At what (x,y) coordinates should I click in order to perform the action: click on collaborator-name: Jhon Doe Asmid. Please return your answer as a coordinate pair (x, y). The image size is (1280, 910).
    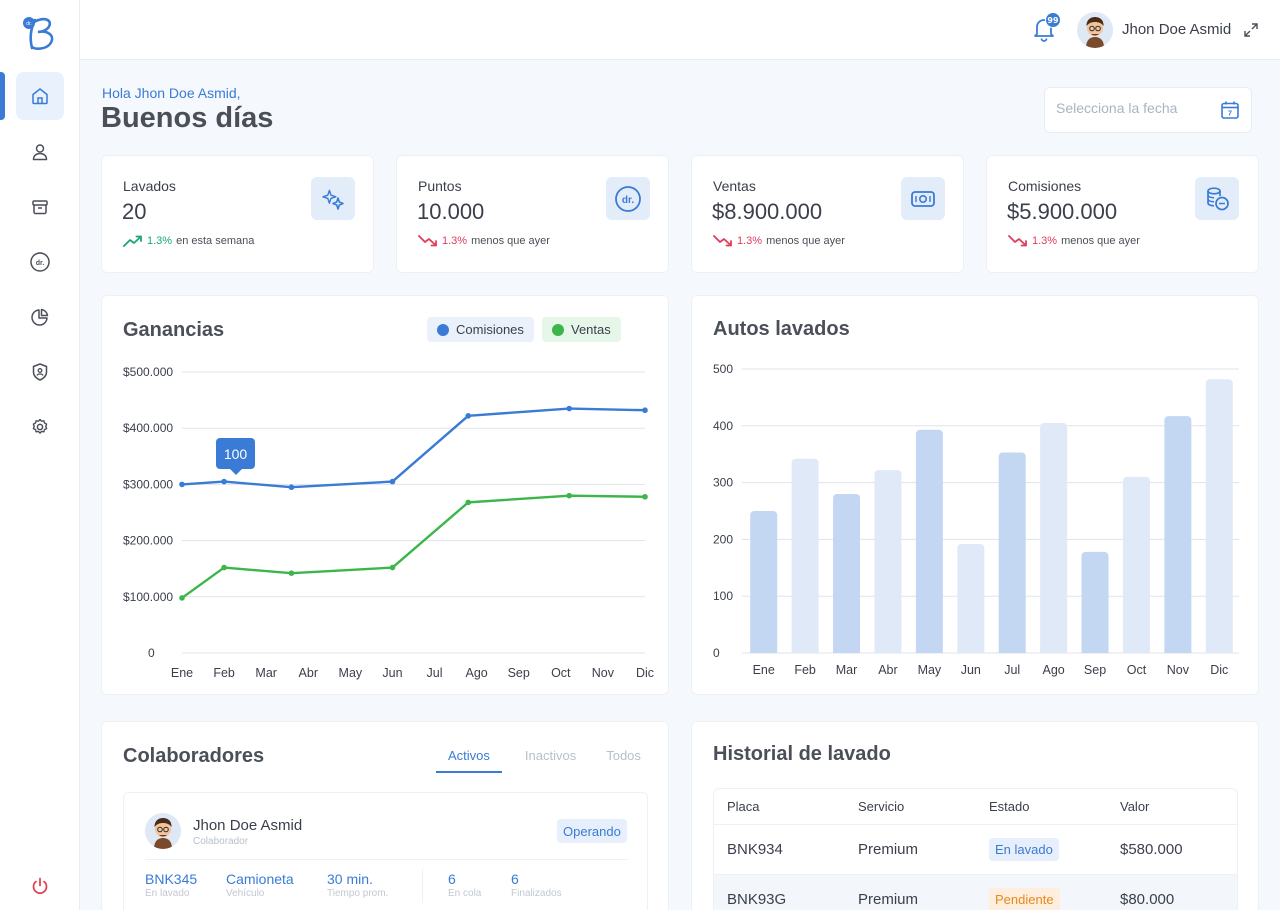
    Looking at the image, I should click on (248, 825).